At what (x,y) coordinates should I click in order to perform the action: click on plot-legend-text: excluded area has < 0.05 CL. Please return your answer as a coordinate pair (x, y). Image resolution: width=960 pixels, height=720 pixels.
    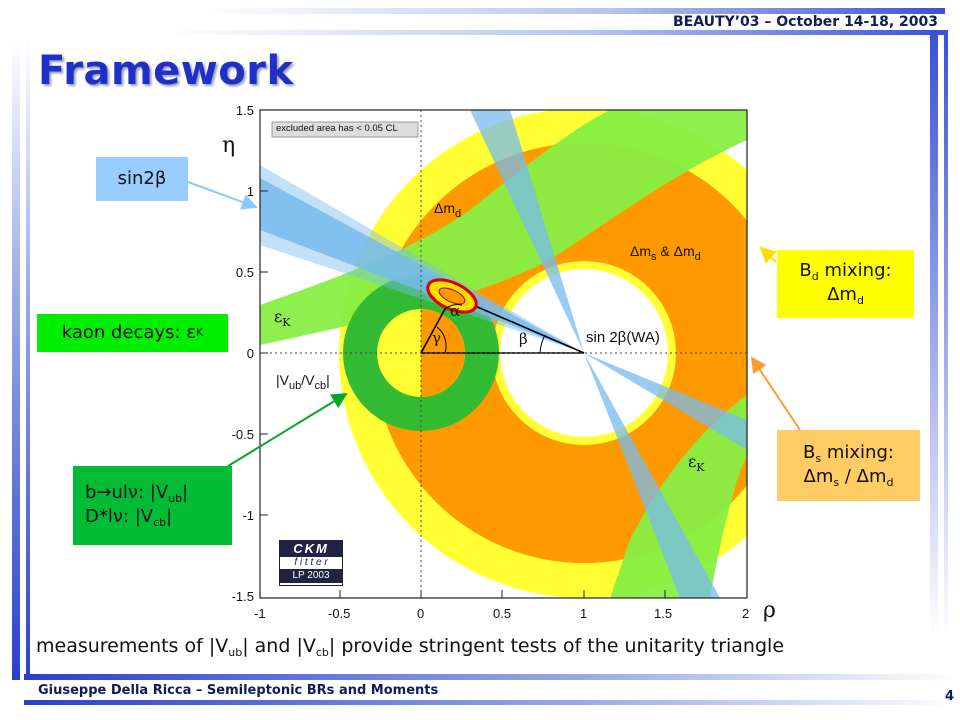
    Looking at the image, I should click on (337, 128).